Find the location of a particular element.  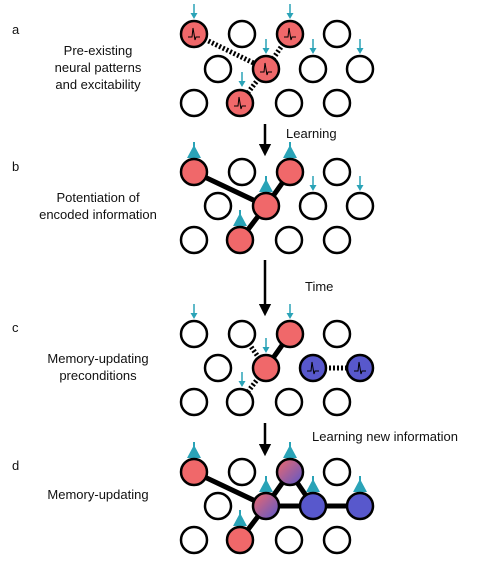

transition-label-learning: Learning is located at coordinates (311, 133).